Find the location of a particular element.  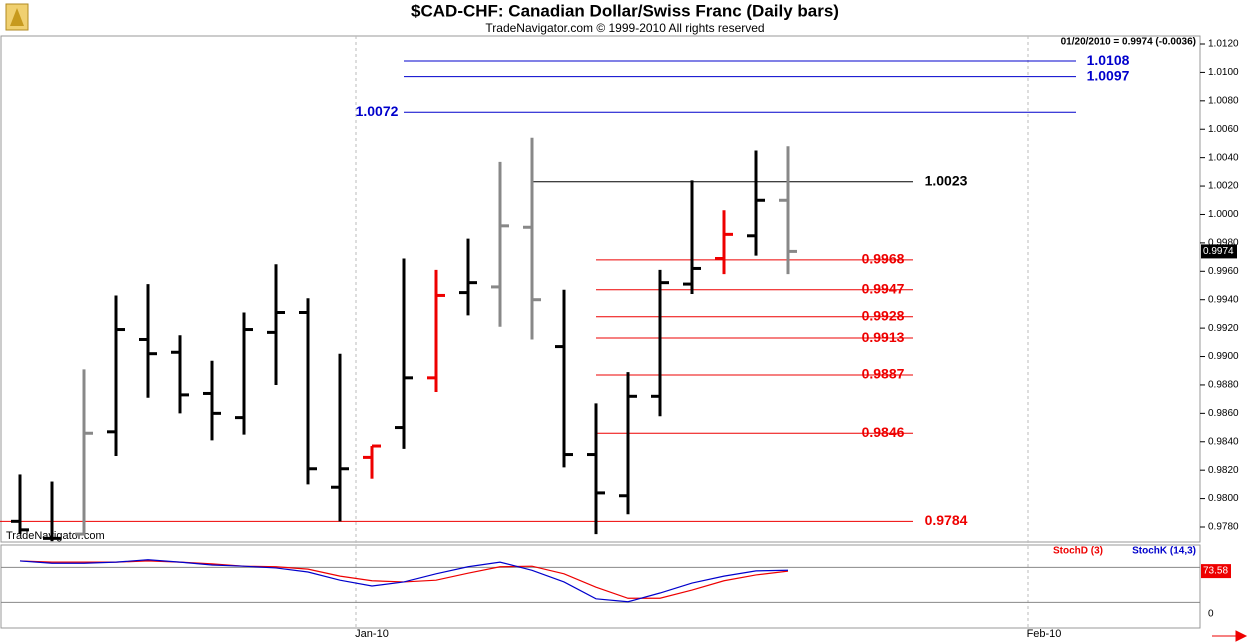

level-label: 1.0108 is located at coordinates (1108, 60).